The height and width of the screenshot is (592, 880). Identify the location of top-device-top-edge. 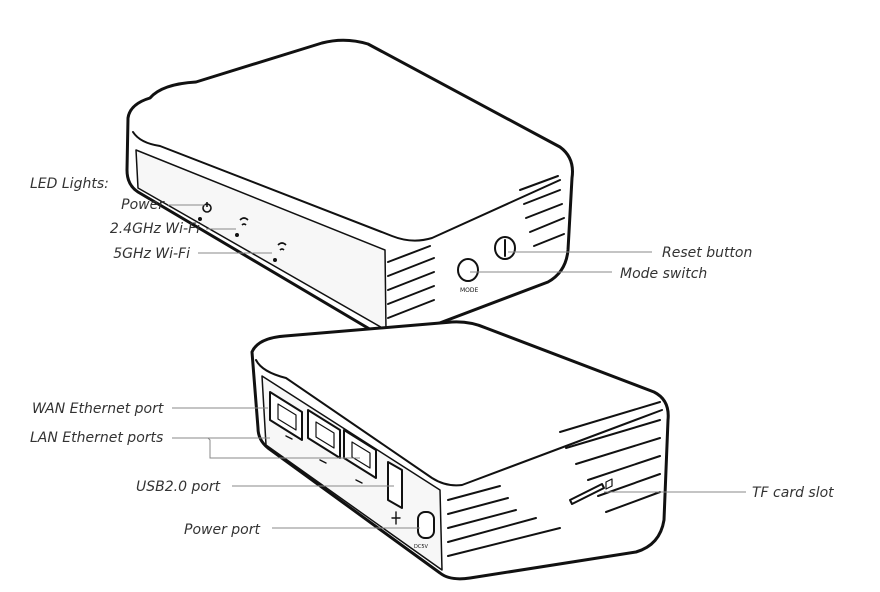
(346, 186).